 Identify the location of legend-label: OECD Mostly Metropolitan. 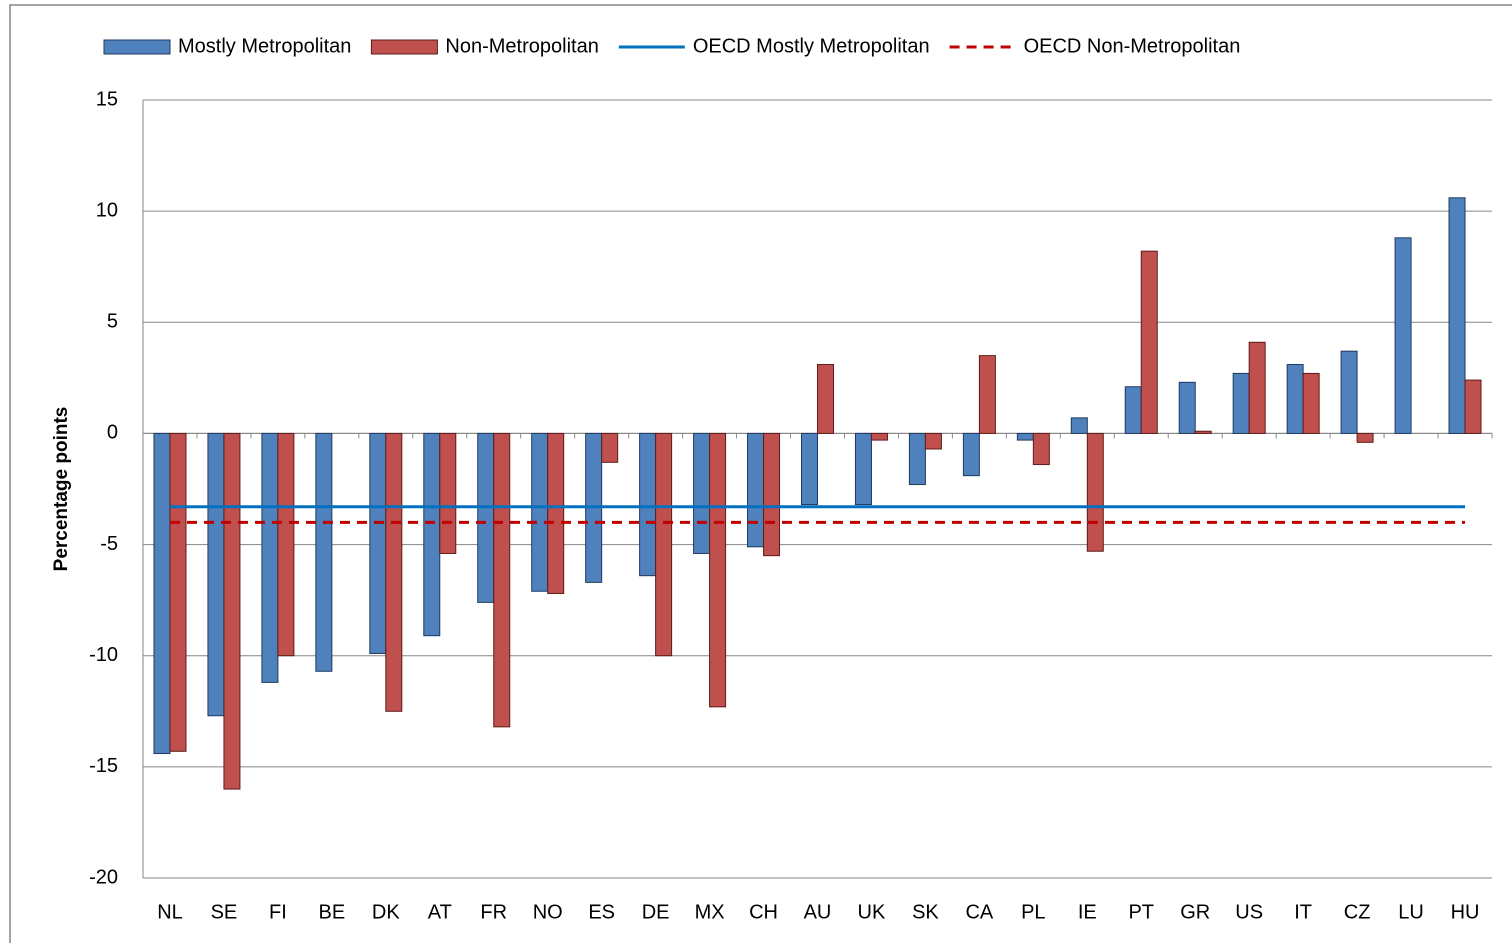
(811, 46).